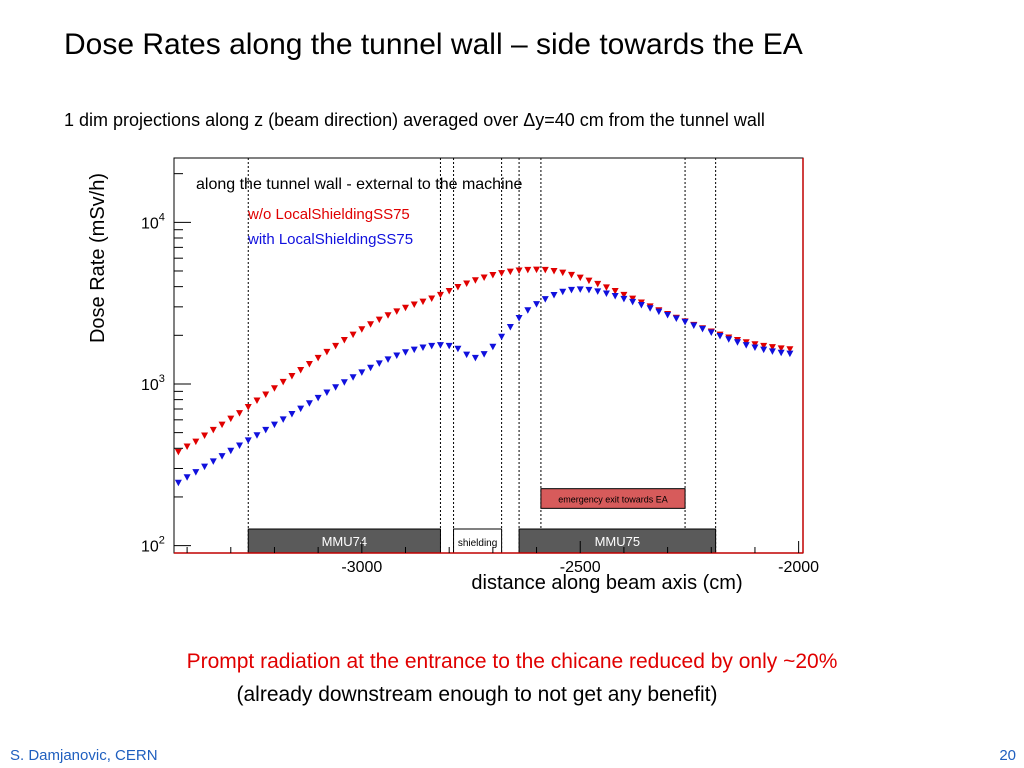  Describe the element at coordinates (361, 567) in the screenshot. I see `x-tick-label: -3000` at that location.